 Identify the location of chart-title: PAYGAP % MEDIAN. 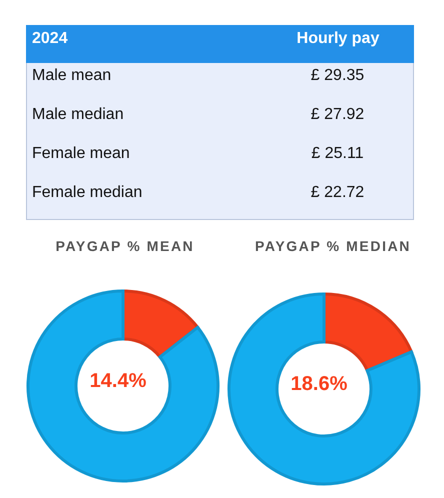
(333, 246).